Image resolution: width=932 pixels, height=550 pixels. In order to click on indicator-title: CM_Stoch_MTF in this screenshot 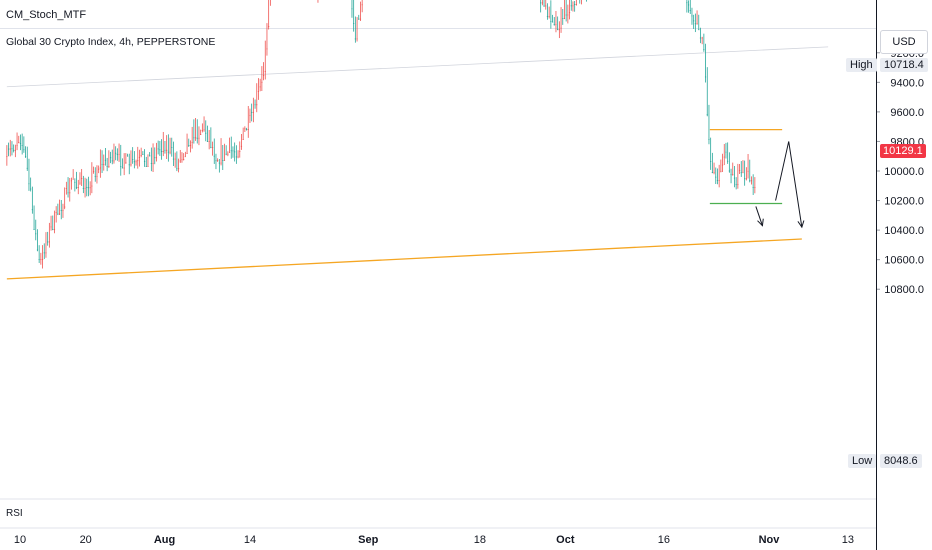, I will do `click(46, 15)`.